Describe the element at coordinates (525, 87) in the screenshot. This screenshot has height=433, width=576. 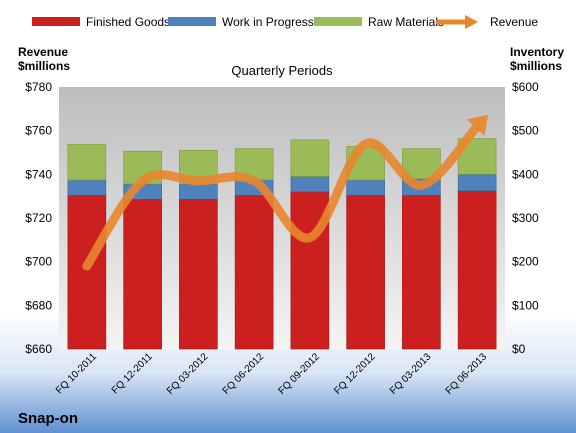
I see `right-tick-label: $600` at that location.